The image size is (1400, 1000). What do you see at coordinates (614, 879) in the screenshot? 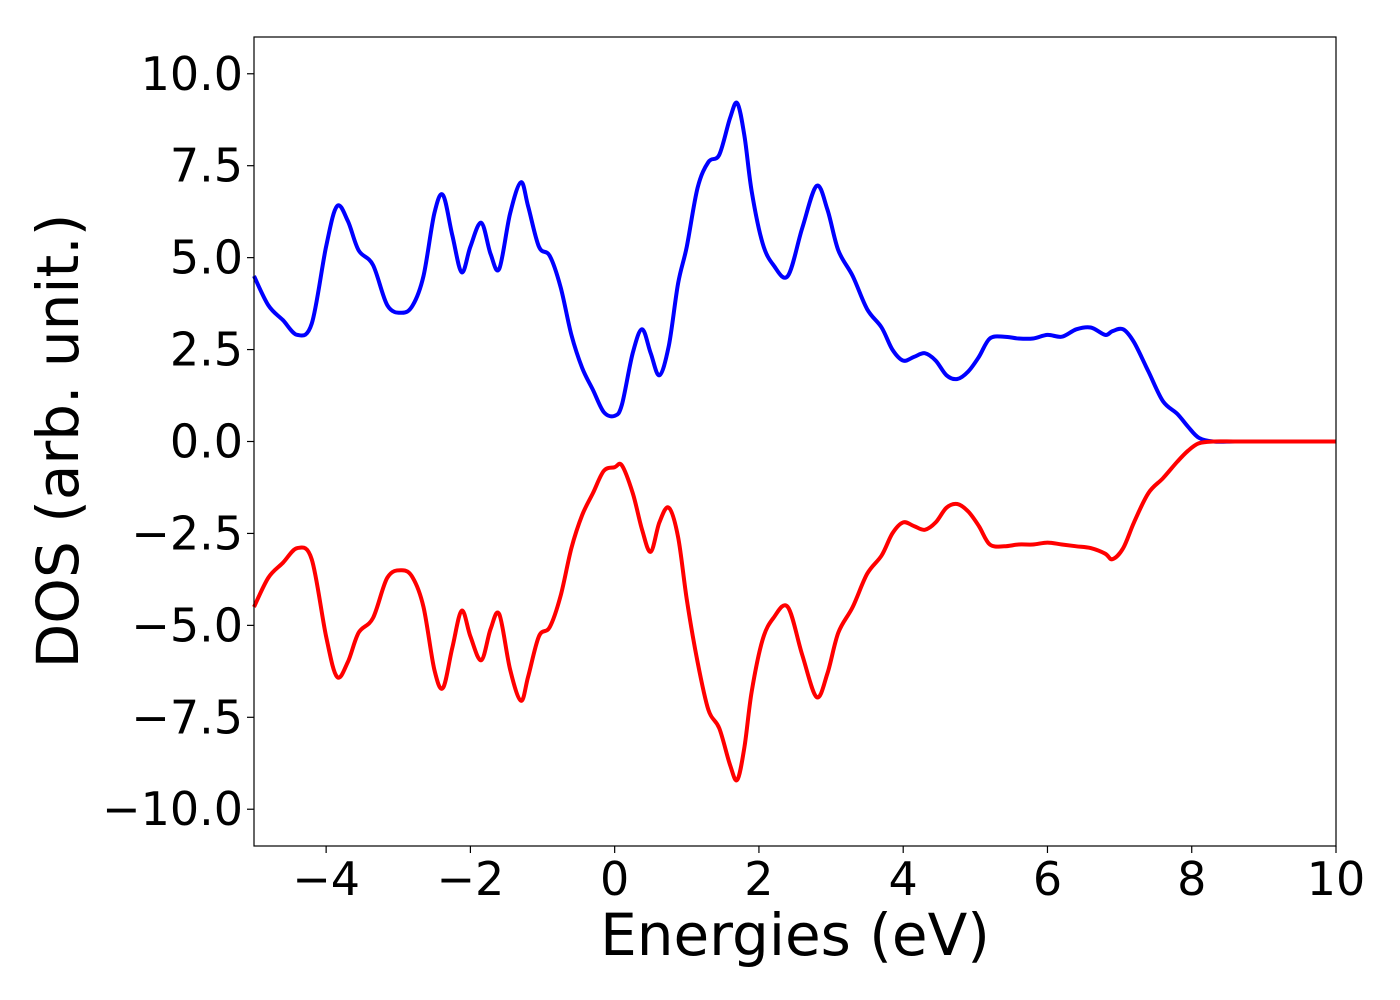
I see `x-tick-label: 0` at bounding box center [614, 879].